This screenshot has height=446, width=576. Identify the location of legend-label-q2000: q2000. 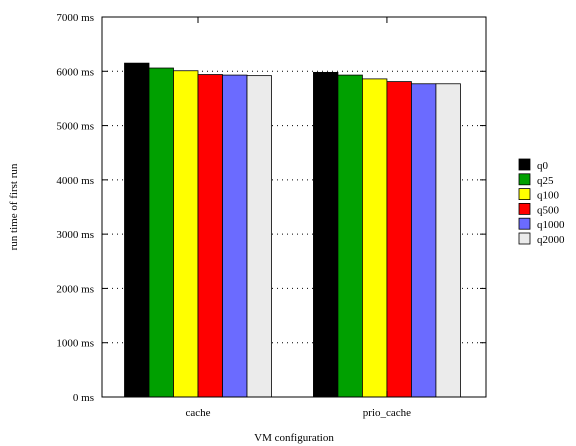
(551, 240).